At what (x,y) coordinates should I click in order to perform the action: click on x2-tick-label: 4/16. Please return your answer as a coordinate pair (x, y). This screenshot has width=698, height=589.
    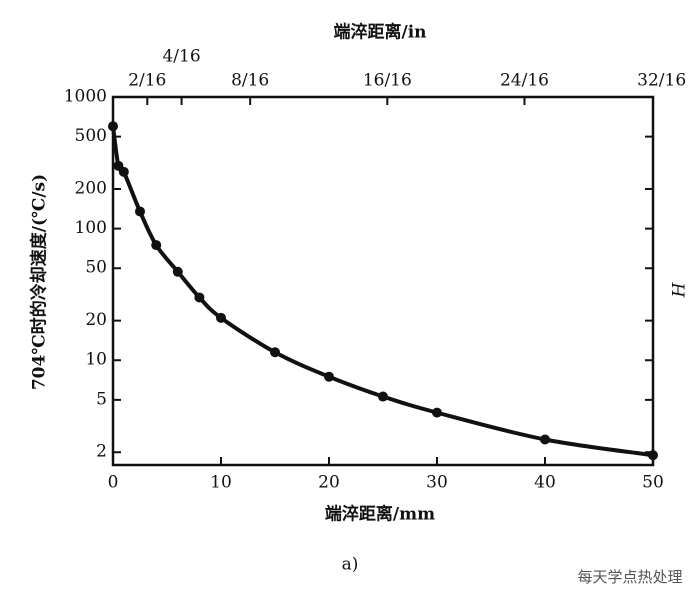
    Looking at the image, I should click on (181, 57).